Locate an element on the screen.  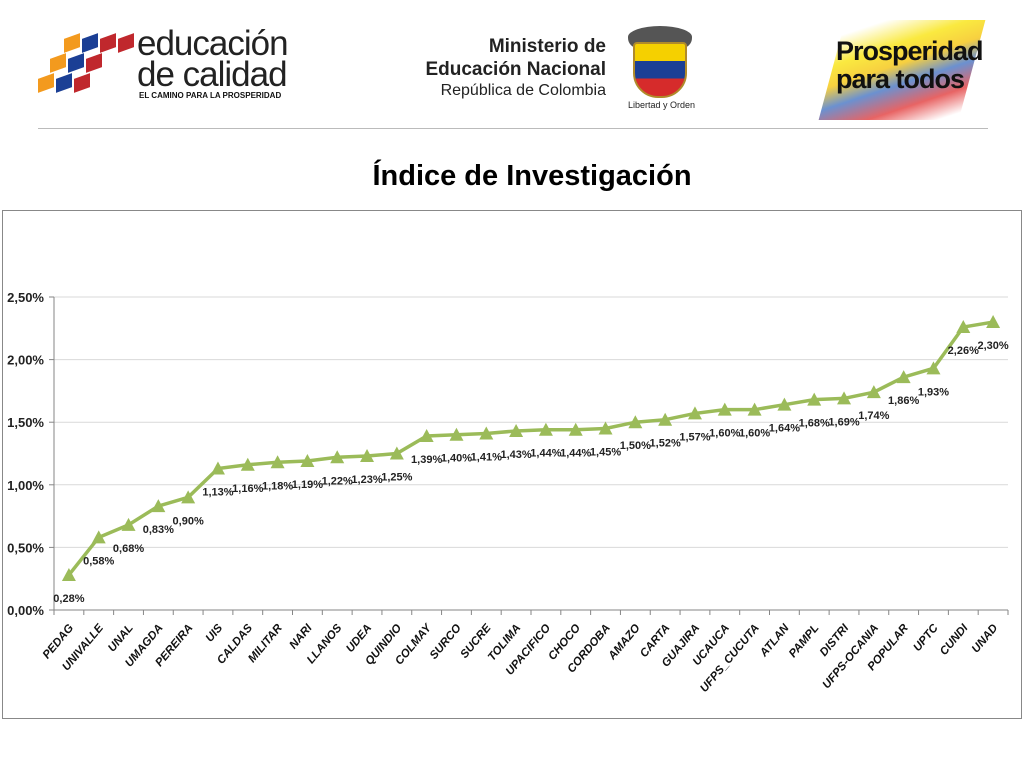
data-label: 2,30% is located at coordinates (992, 346).